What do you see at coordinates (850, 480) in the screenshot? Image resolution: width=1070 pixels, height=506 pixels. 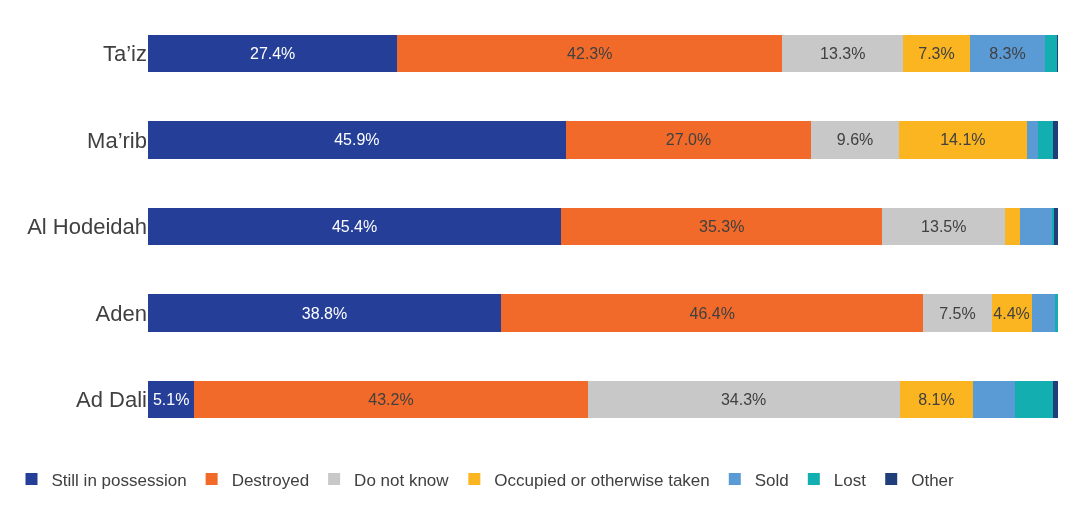 I see `legend-label: Lost` at bounding box center [850, 480].